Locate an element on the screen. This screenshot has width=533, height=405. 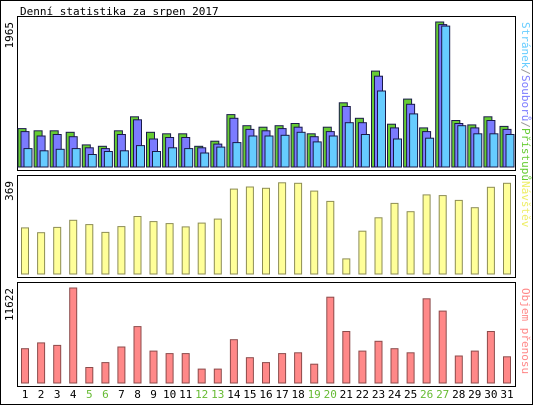
chart-title: Denní statistika za srpen 2017 is located at coordinates (119, 11).